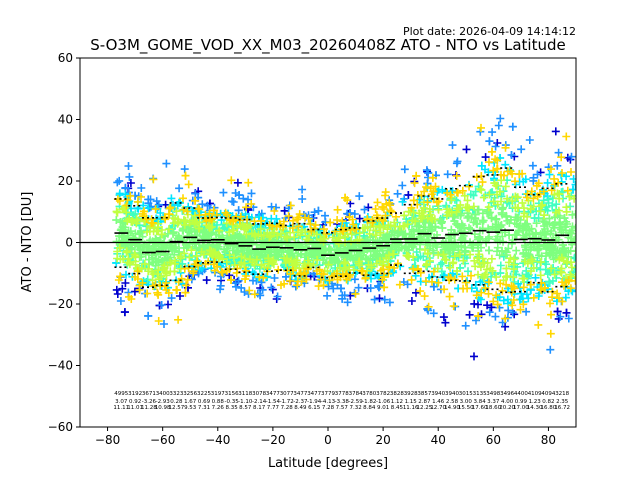 The width and height of the screenshot is (640, 480). Describe the element at coordinates (204, 394) in the screenshot. I see `bin-annotation-text: 3225` at that location.